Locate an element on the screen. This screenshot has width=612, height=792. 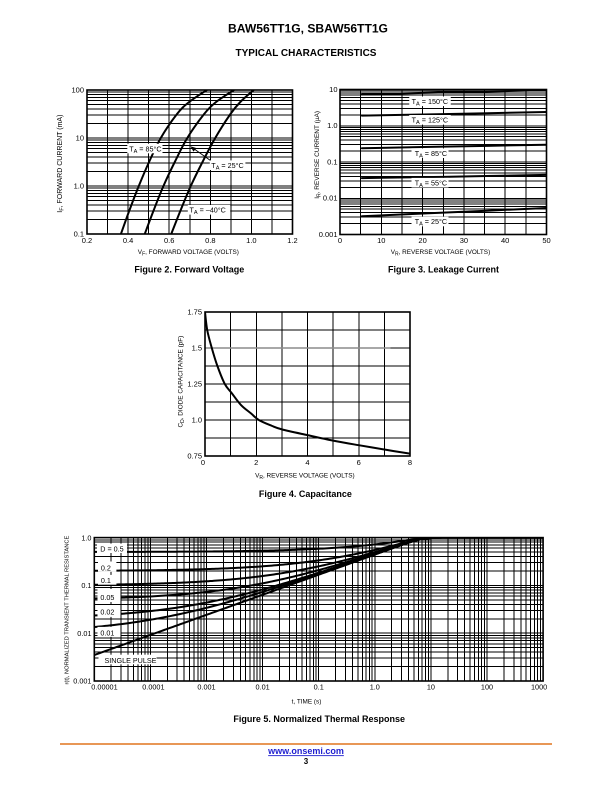
svg-text: Figure 2. Forward Voltage is located at coordinates (189, 269).